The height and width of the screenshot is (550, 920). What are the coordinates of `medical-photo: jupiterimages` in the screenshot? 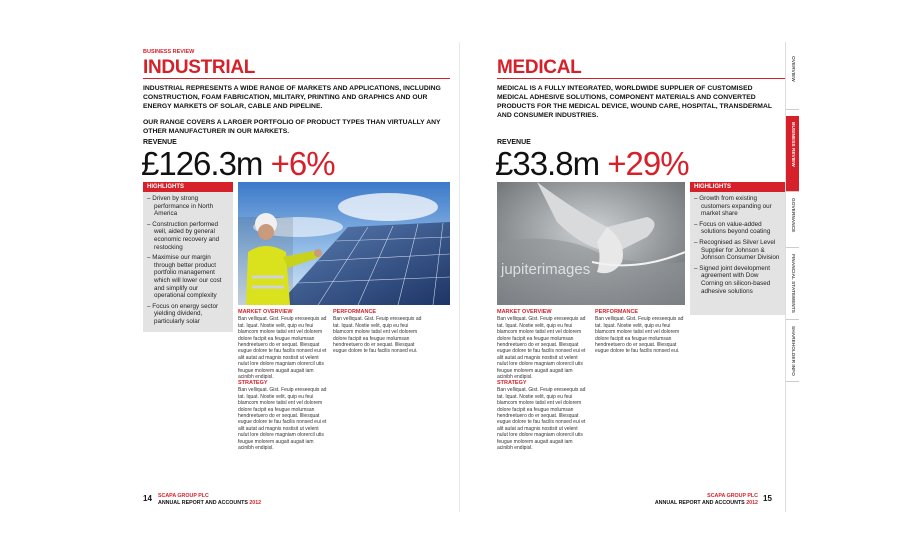 It's located at (591, 243).